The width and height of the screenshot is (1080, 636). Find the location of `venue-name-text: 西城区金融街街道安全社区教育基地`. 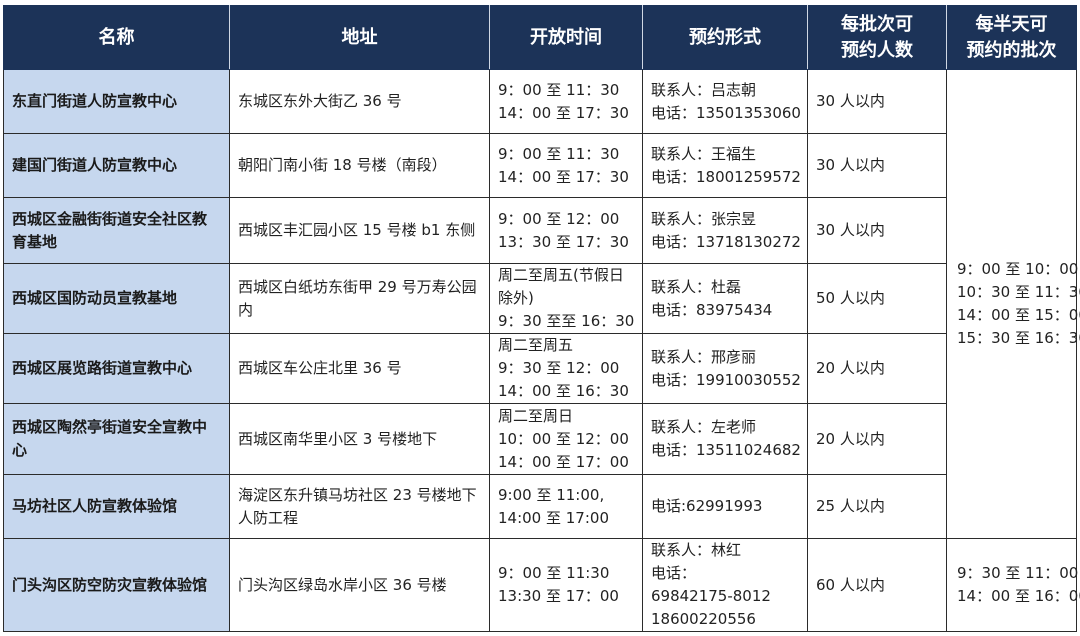

venue-name-text: 西城区金融街街道安全社区教育基地 is located at coordinates (110, 230).